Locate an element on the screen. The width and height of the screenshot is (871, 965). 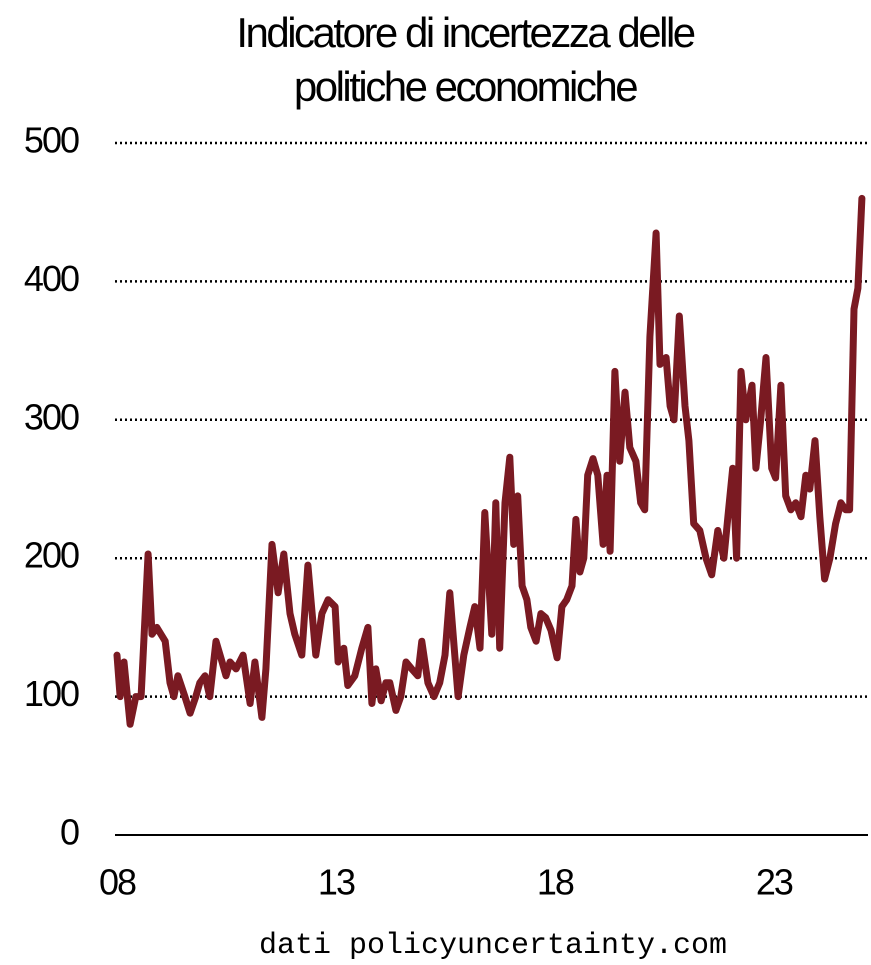
y-tick-label: 0 is located at coordinates (69, 832).